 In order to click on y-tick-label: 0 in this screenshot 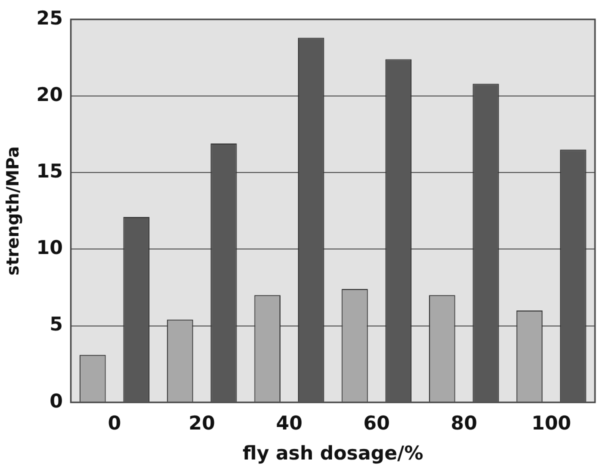, I will do `click(56, 401)`.